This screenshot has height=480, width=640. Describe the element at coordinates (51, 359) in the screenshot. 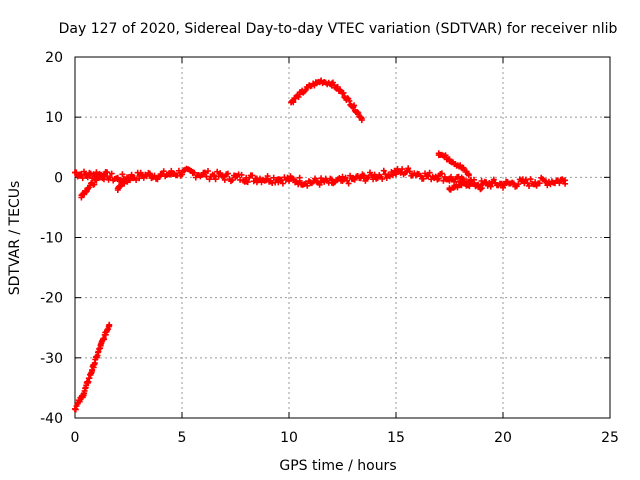

I see `y-tick-label: -30` at that location.